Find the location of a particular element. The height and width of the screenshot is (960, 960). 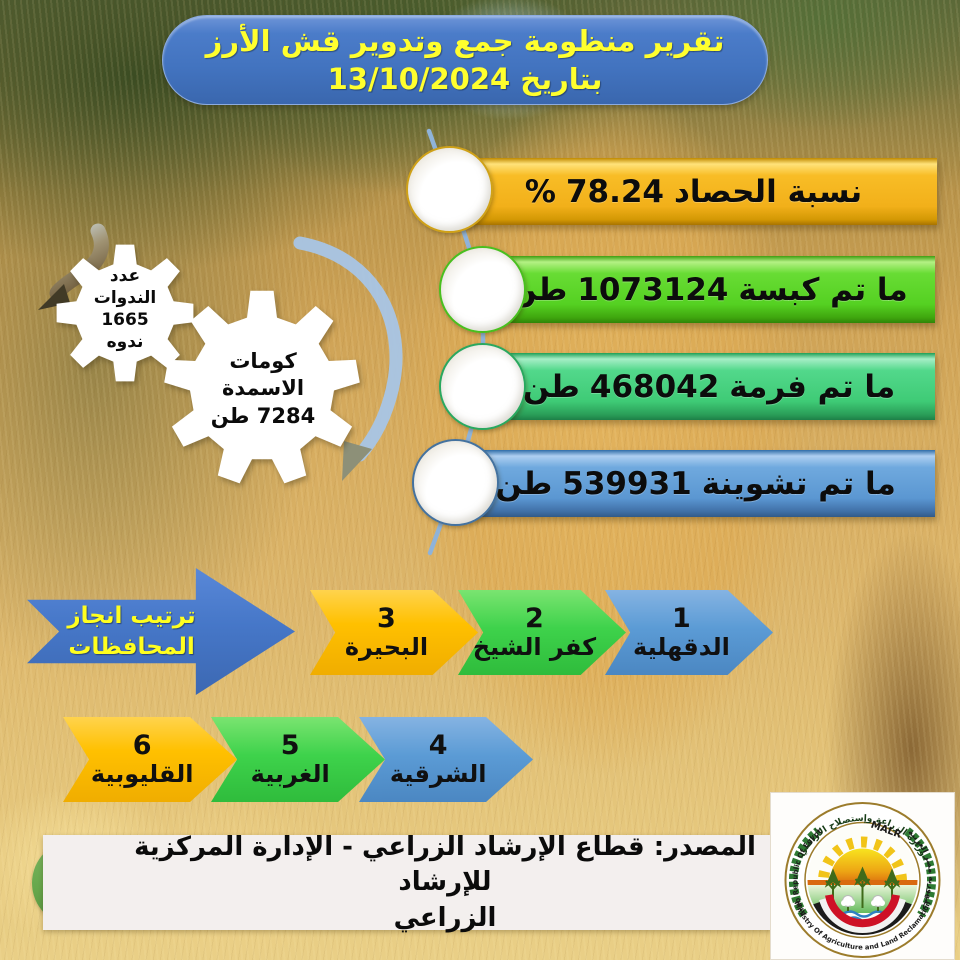

source-bar is located at coordinates (407, 882).